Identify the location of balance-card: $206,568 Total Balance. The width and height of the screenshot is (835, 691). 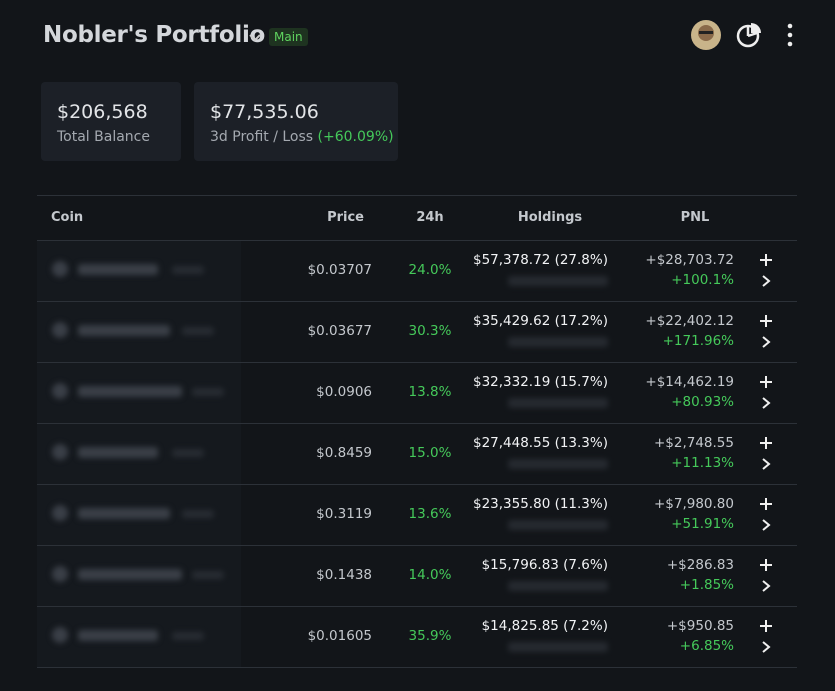
(111, 121).